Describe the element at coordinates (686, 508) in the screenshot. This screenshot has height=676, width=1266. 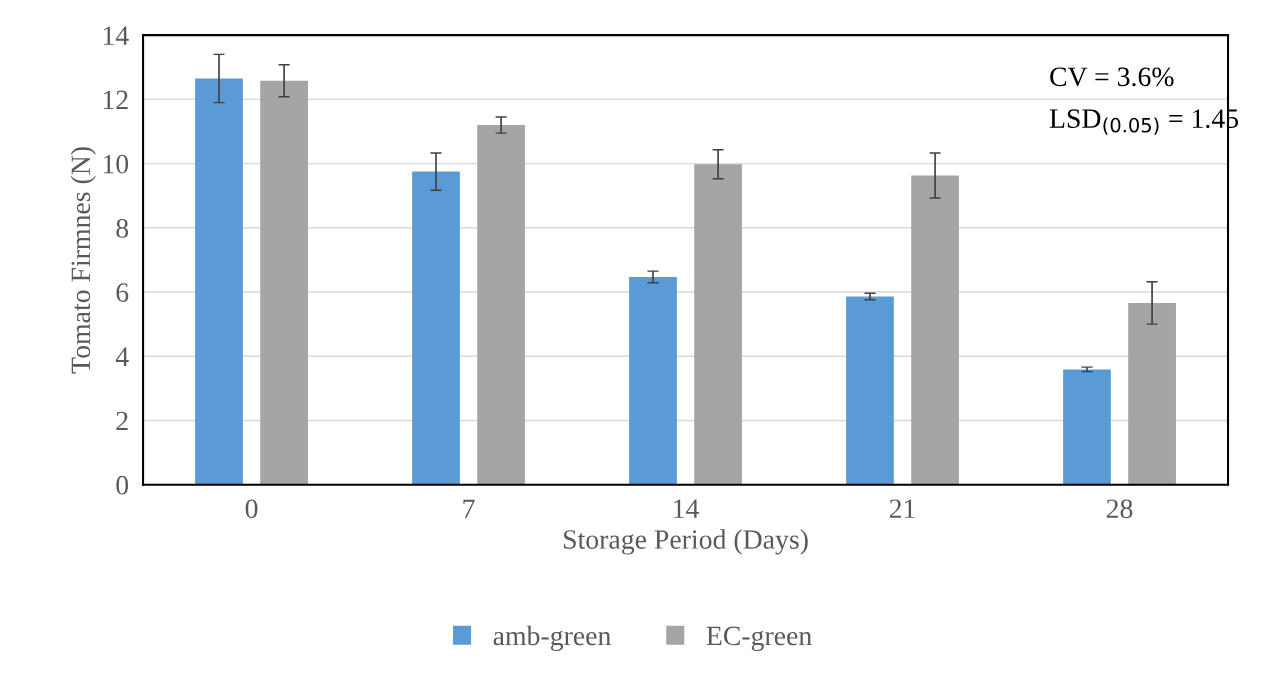
I see `x-tick-label: 14` at that location.